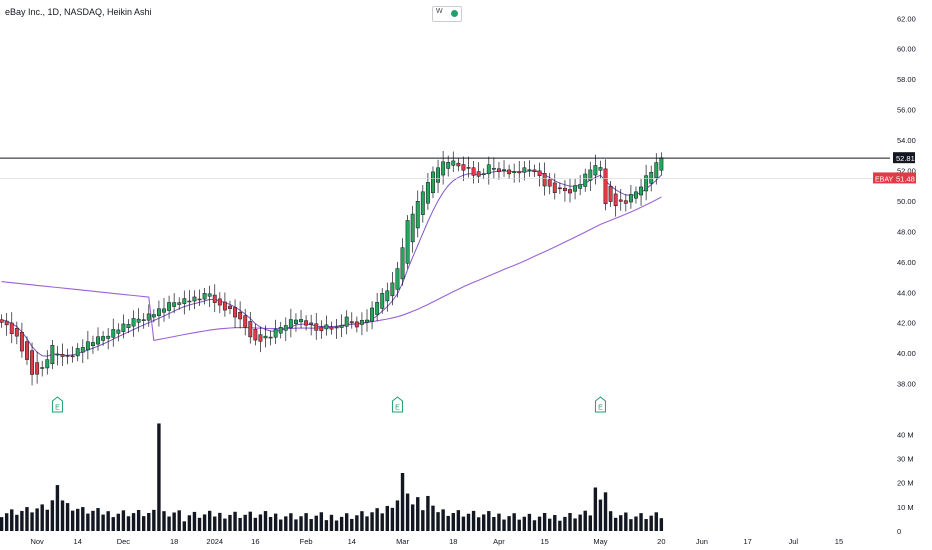 The width and height of the screenshot is (932, 550). What do you see at coordinates (839, 541) in the screenshot?
I see `time-tick-label: 15` at bounding box center [839, 541].